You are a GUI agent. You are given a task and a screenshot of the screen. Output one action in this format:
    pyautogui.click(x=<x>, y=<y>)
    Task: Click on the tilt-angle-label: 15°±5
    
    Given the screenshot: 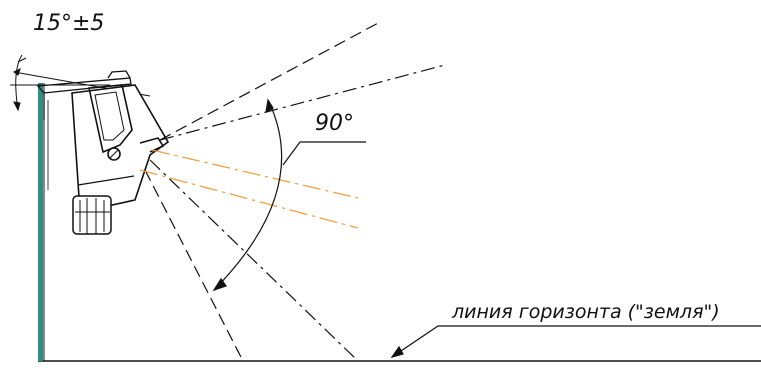 What is the action you would take?
    pyautogui.click(x=68, y=23)
    